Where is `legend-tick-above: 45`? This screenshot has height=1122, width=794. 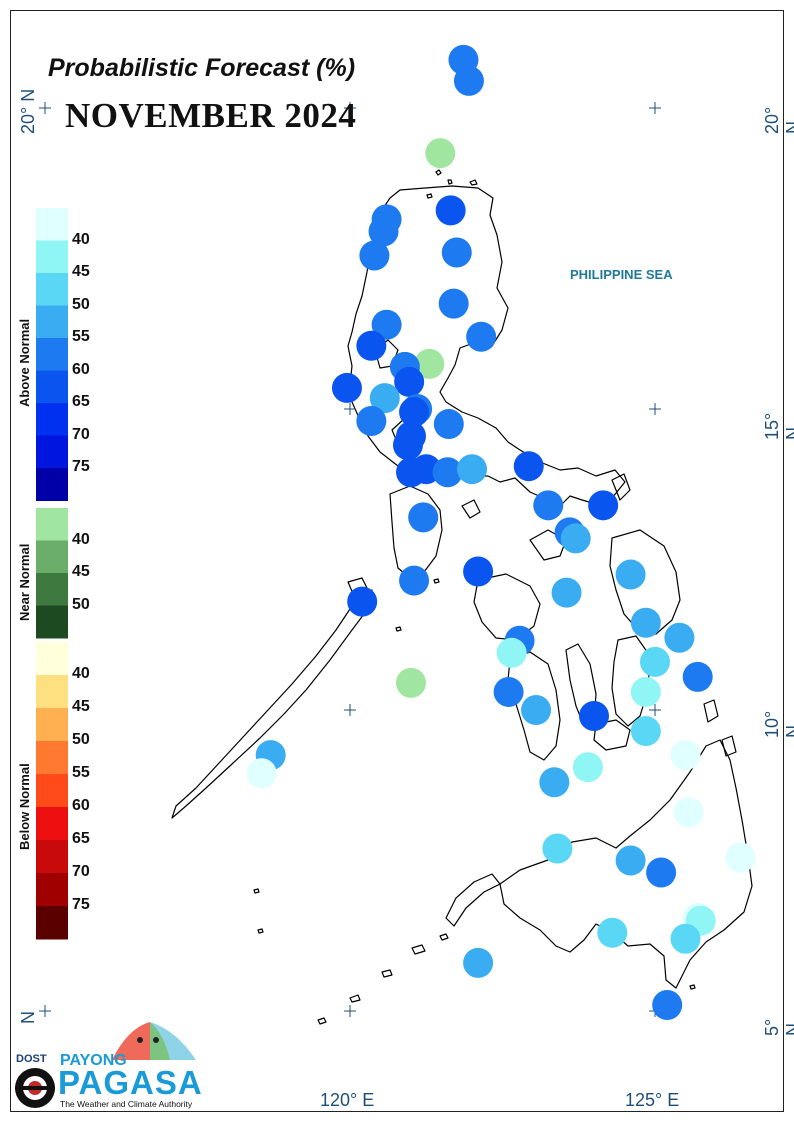
legend-tick-above: 45 is located at coordinates (81, 271).